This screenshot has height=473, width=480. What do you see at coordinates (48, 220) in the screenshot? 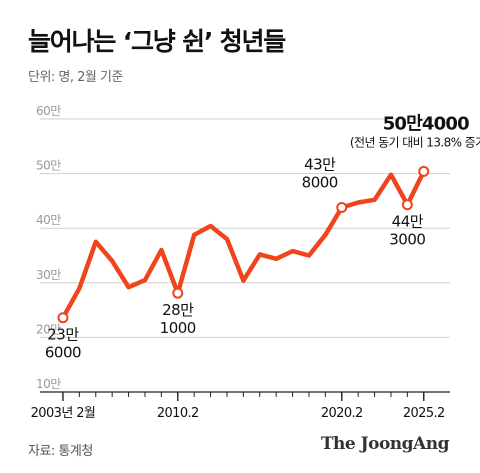
I see `y-tick-label: 40만` at bounding box center [48, 220].